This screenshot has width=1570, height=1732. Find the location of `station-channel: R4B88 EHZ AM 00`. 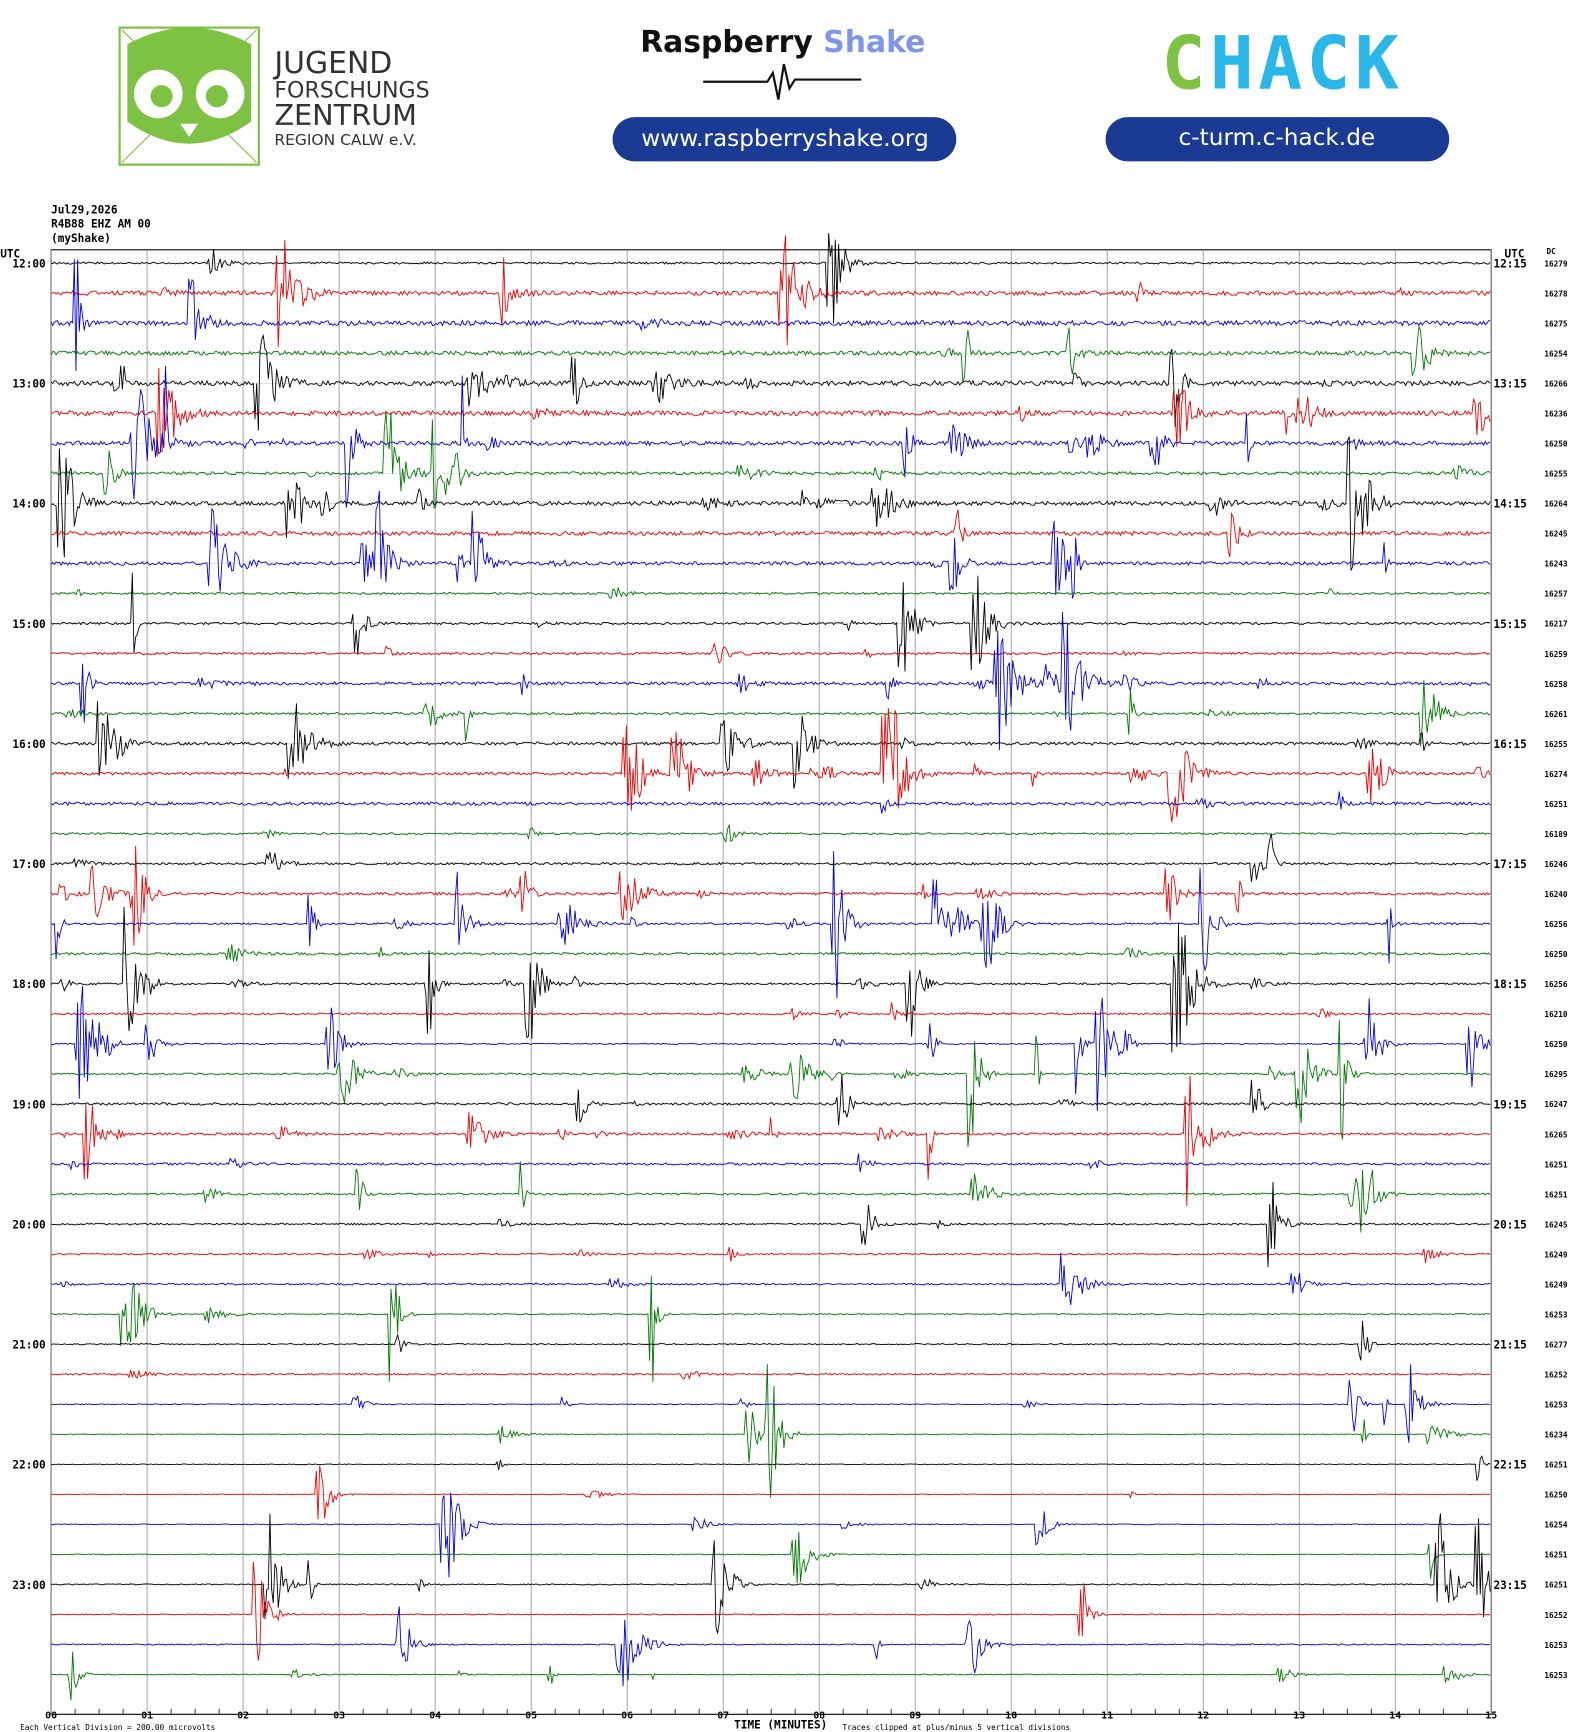

station-channel: R4B88 EHZ AM 00 is located at coordinates (101, 224).